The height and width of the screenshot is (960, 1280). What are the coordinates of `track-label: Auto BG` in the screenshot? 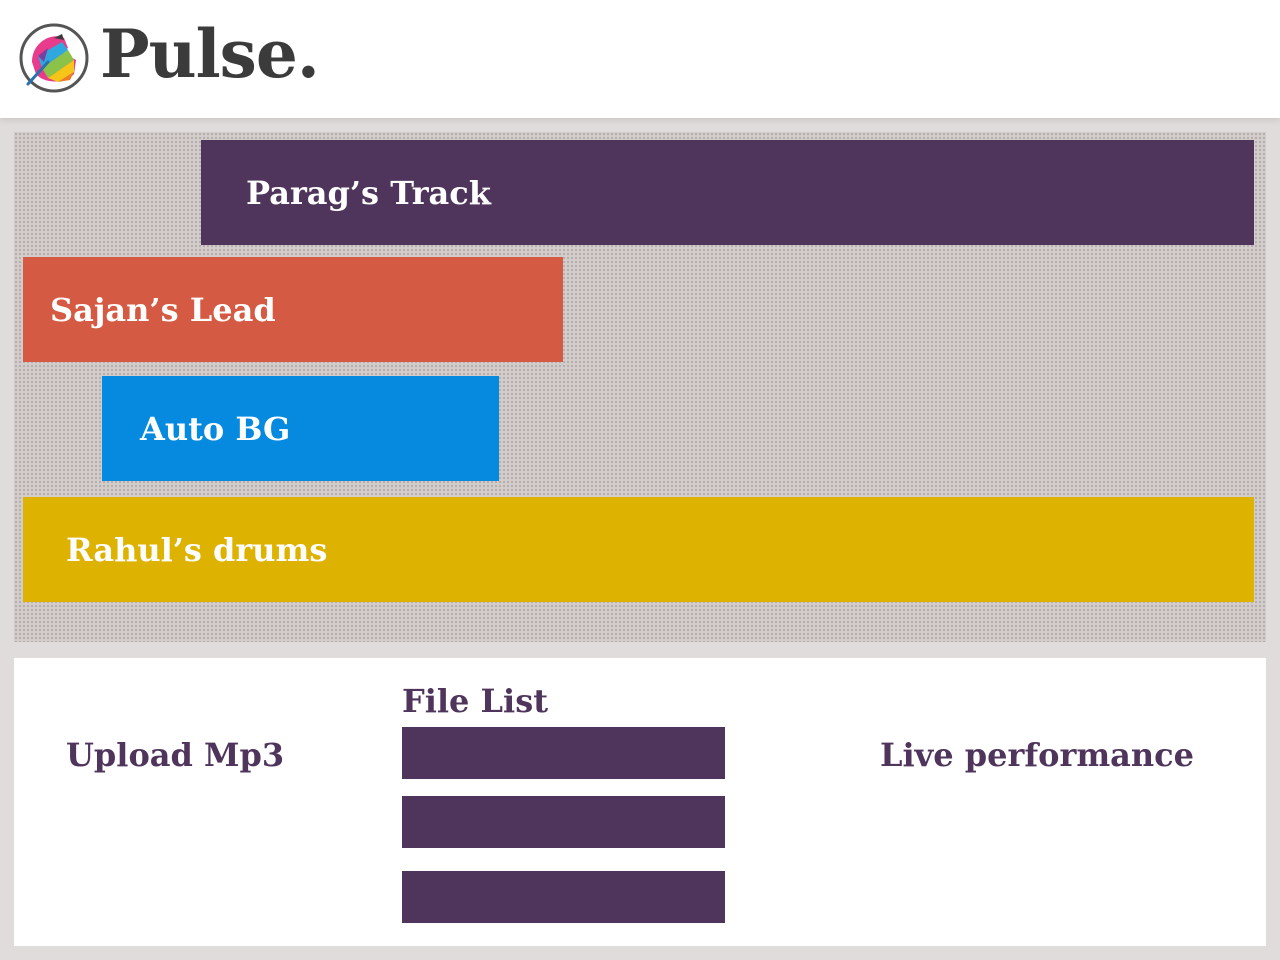 It's located at (215, 428).